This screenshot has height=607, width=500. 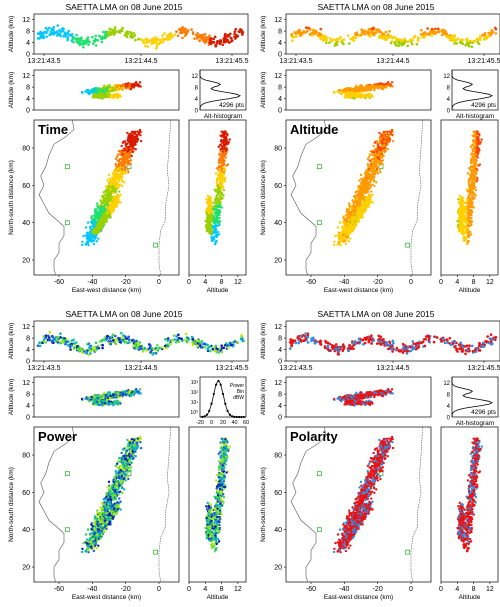 What do you see at coordinates (378, 282) in the screenshot?
I see `plan-xtick: -20` at bounding box center [378, 282].